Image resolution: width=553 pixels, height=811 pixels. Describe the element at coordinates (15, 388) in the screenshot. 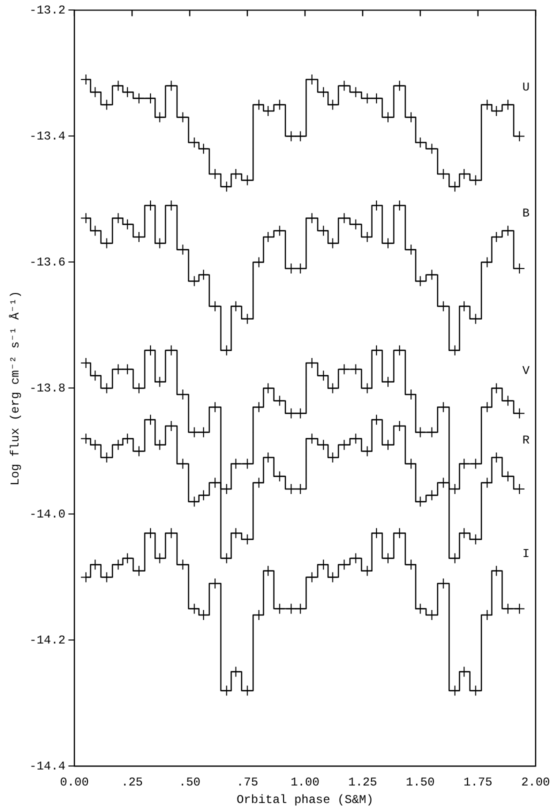

I see `y-axis-title: Log flux (erg cm⁻² s⁻¹ Å⁻¹)` at that location.